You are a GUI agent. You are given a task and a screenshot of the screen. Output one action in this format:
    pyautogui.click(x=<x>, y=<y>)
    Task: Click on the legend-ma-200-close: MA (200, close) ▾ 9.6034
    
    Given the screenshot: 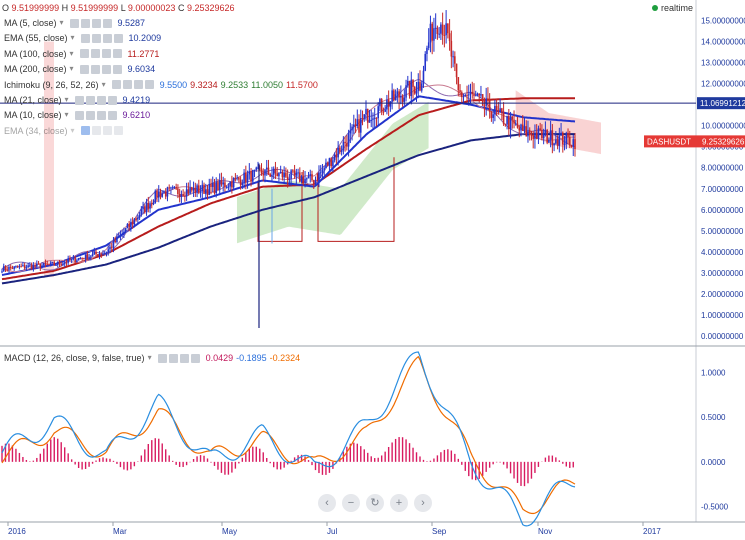 What is the action you would take?
    pyautogui.click(x=79, y=69)
    